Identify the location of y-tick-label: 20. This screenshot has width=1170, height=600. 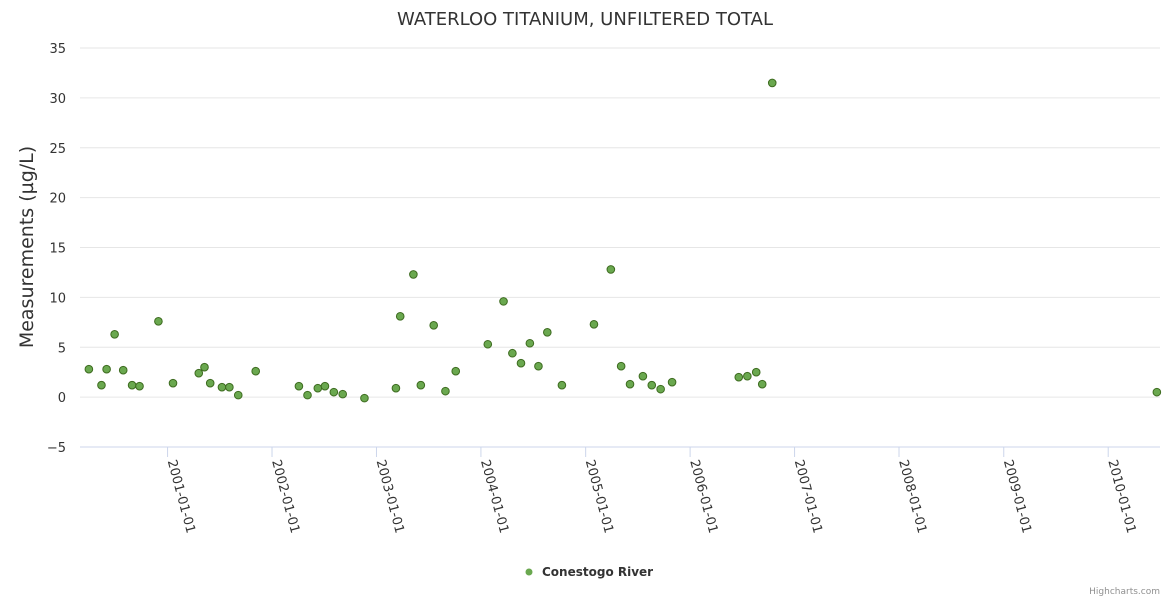
(57, 199).